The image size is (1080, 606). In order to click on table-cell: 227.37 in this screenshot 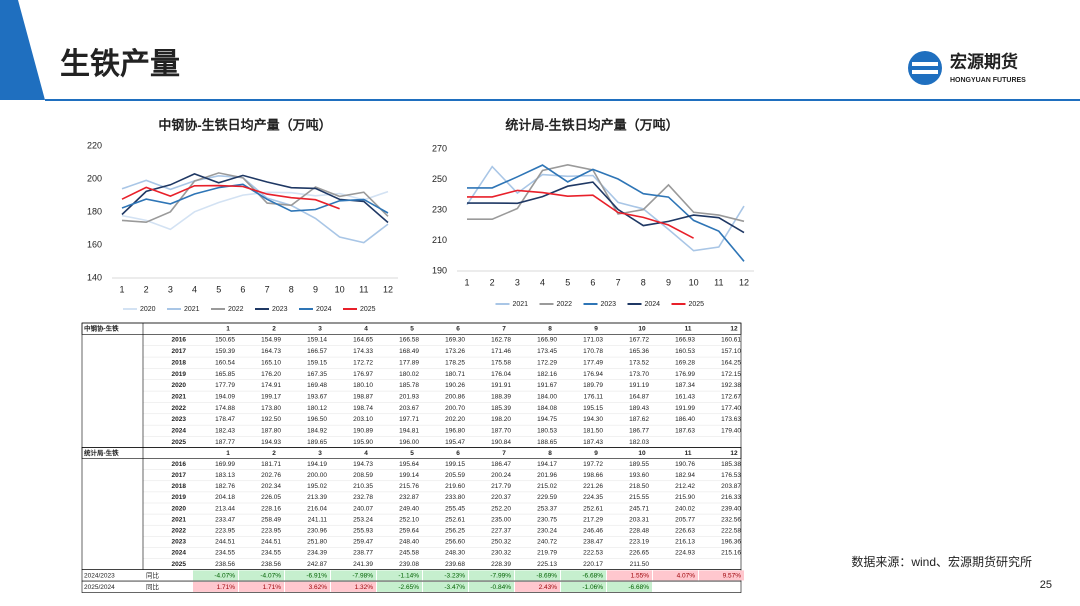, I will do `click(501, 530)`.